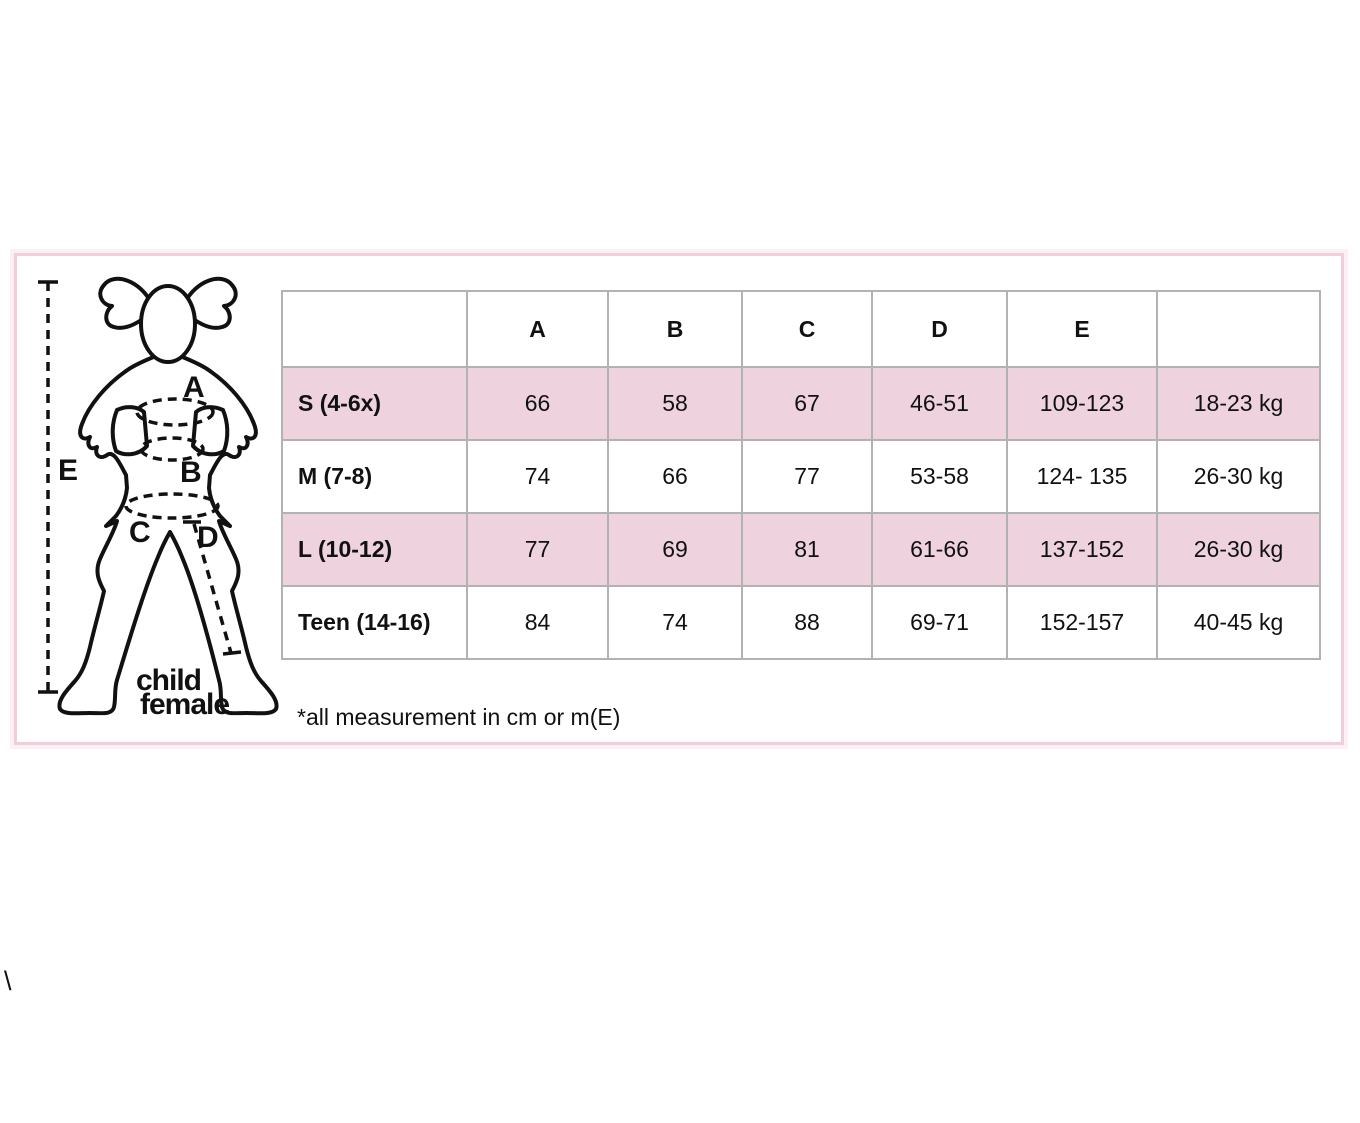  I want to click on label-a: A, so click(194, 387).